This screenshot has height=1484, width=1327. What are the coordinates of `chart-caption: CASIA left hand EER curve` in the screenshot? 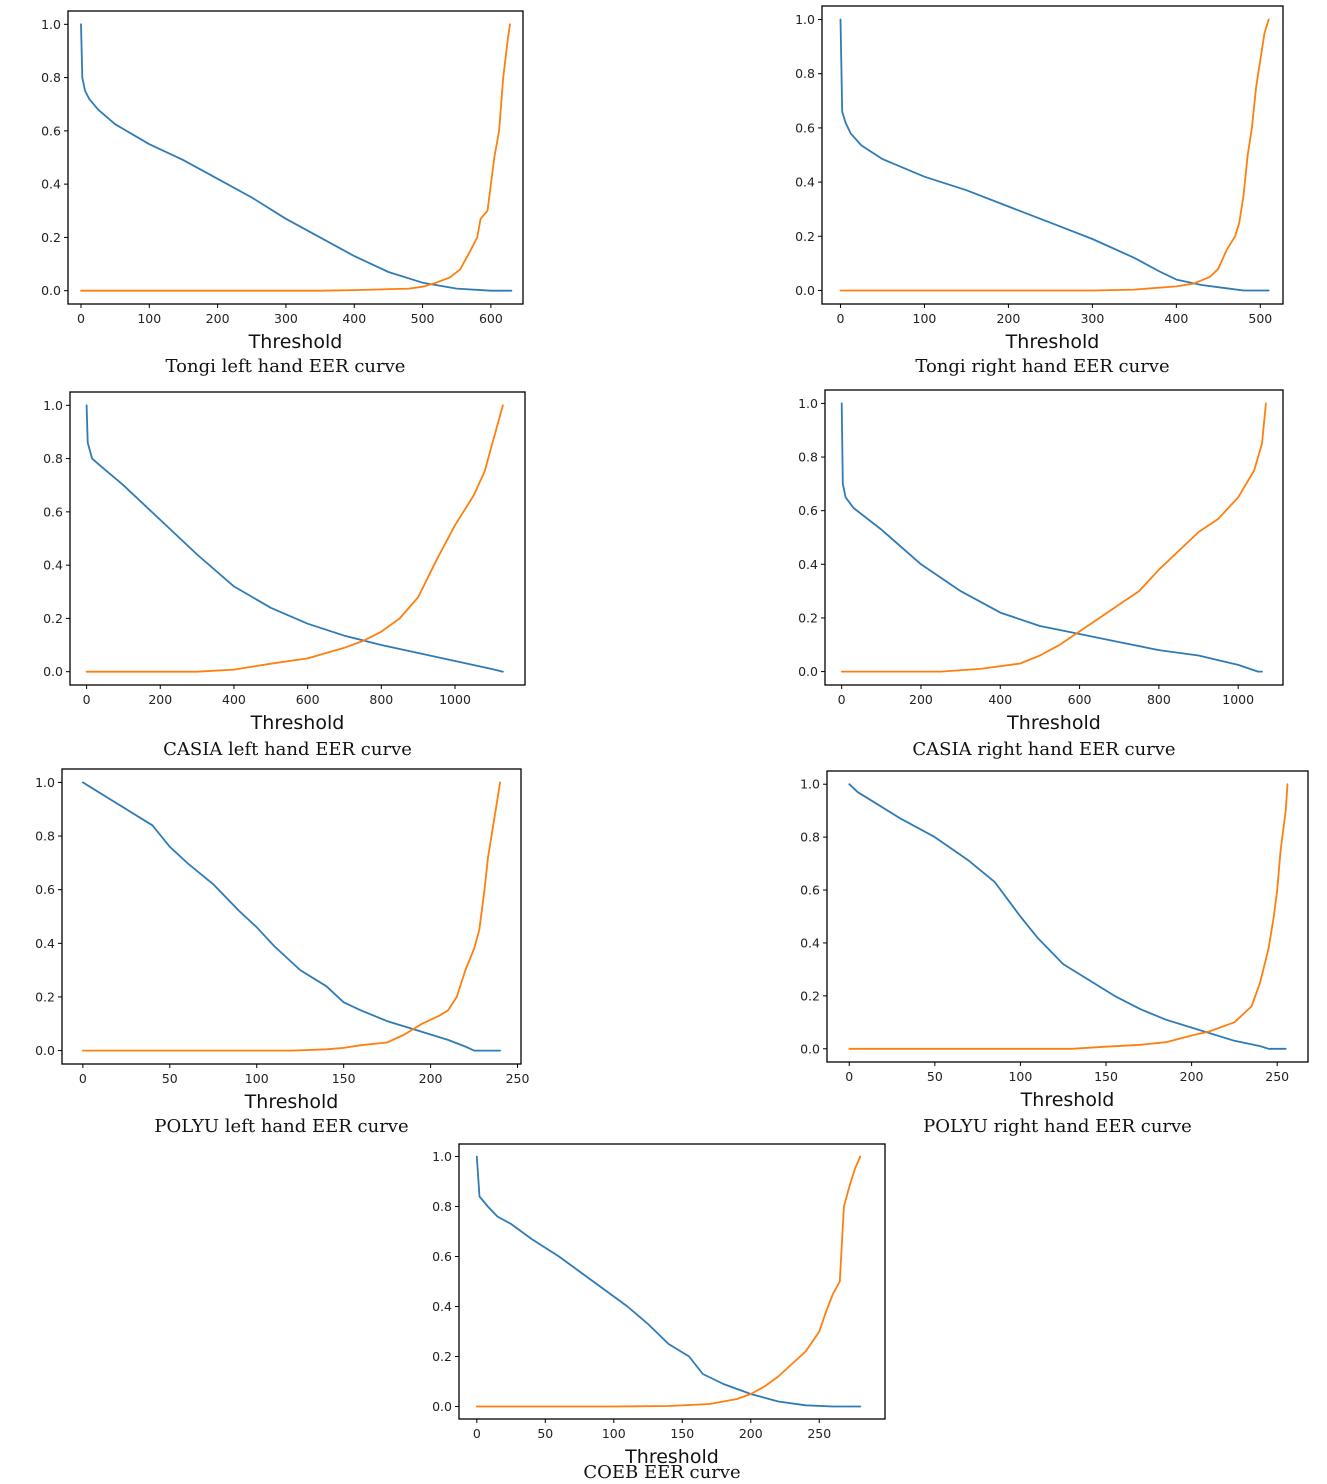 It's located at (287, 749).